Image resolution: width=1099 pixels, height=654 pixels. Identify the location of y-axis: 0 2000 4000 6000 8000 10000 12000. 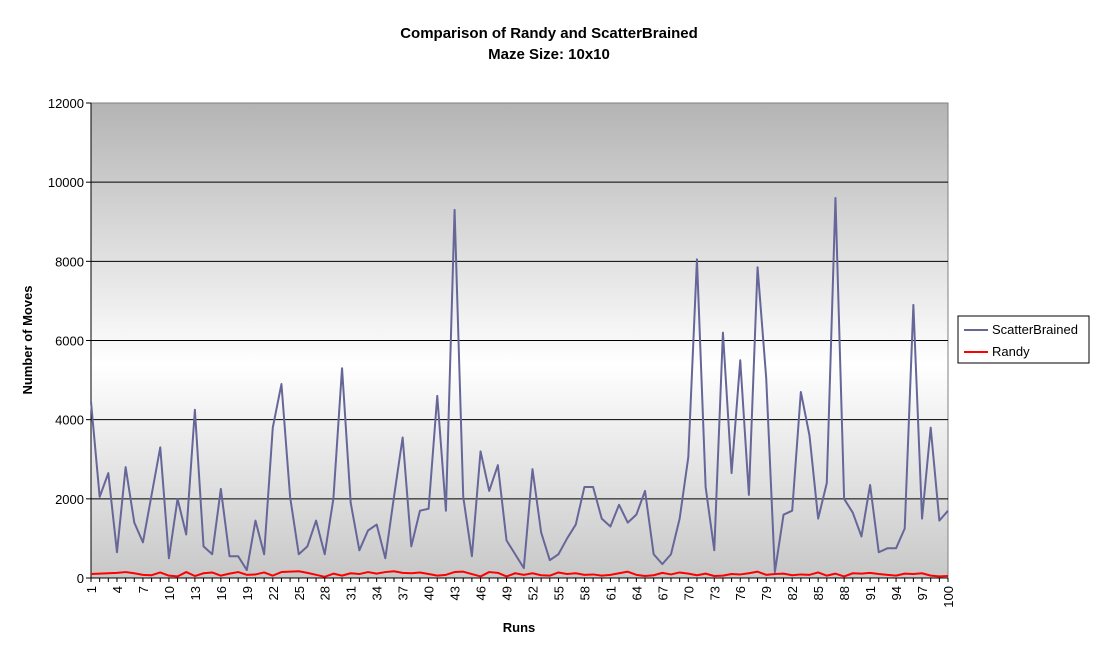
(70, 341).